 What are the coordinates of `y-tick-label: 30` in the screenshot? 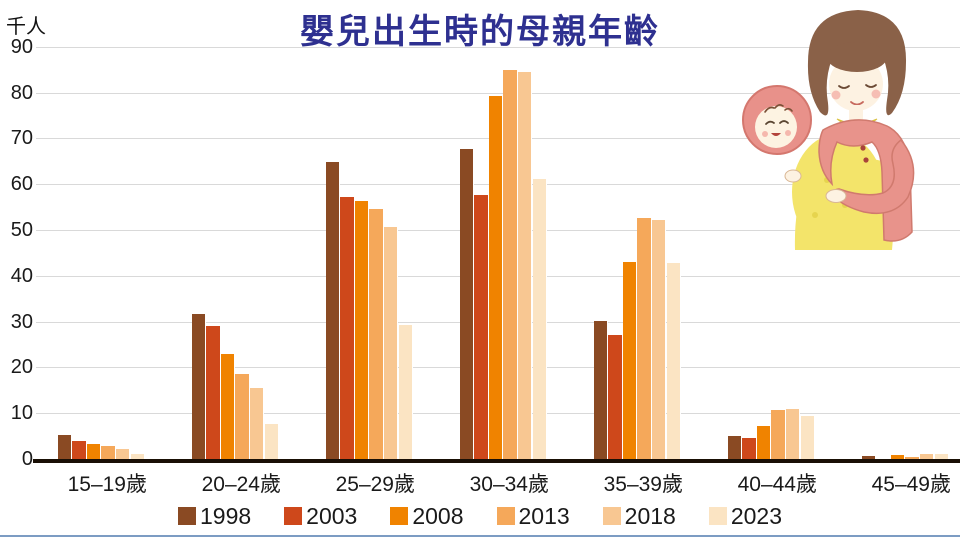 It's located at (21, 321).